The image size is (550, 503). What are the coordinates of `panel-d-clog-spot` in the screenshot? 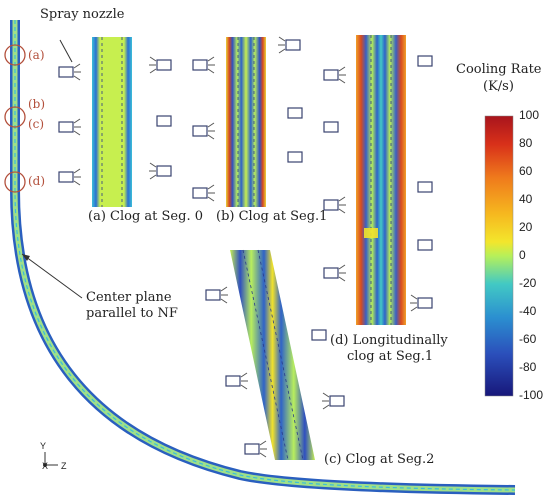 It's located at (371, 233).